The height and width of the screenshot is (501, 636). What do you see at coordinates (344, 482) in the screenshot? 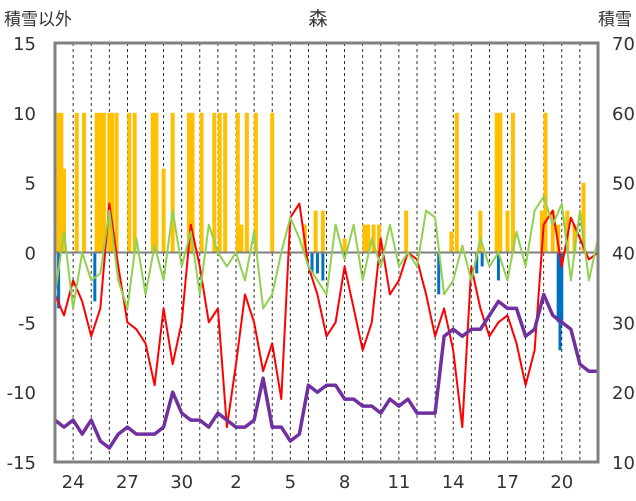
I see `x-tick-label: 8` at bounding box center [344, 482].